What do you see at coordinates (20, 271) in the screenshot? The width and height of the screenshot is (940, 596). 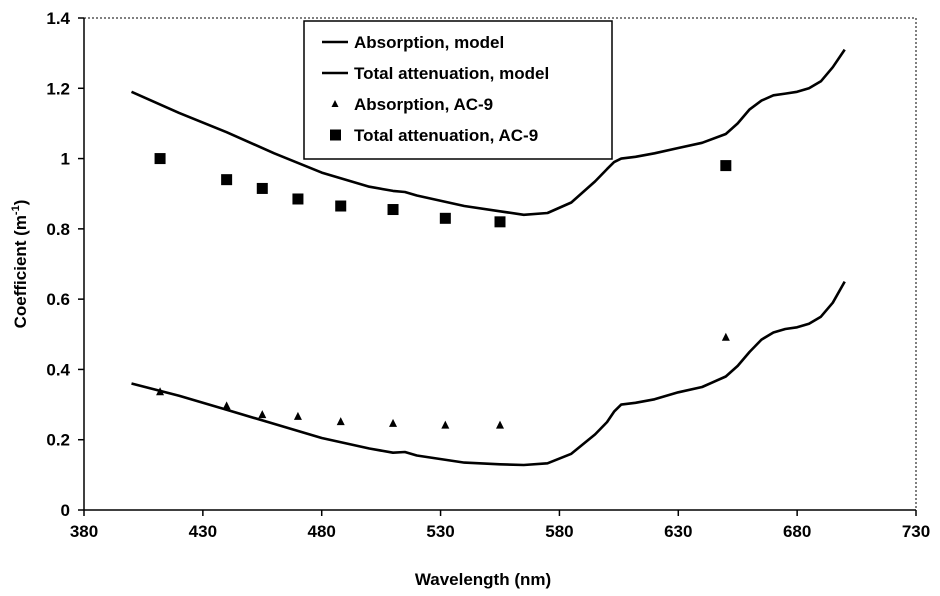 I see `y-axis-title-main: Coefficient (m` at bounding box center [20, 271].